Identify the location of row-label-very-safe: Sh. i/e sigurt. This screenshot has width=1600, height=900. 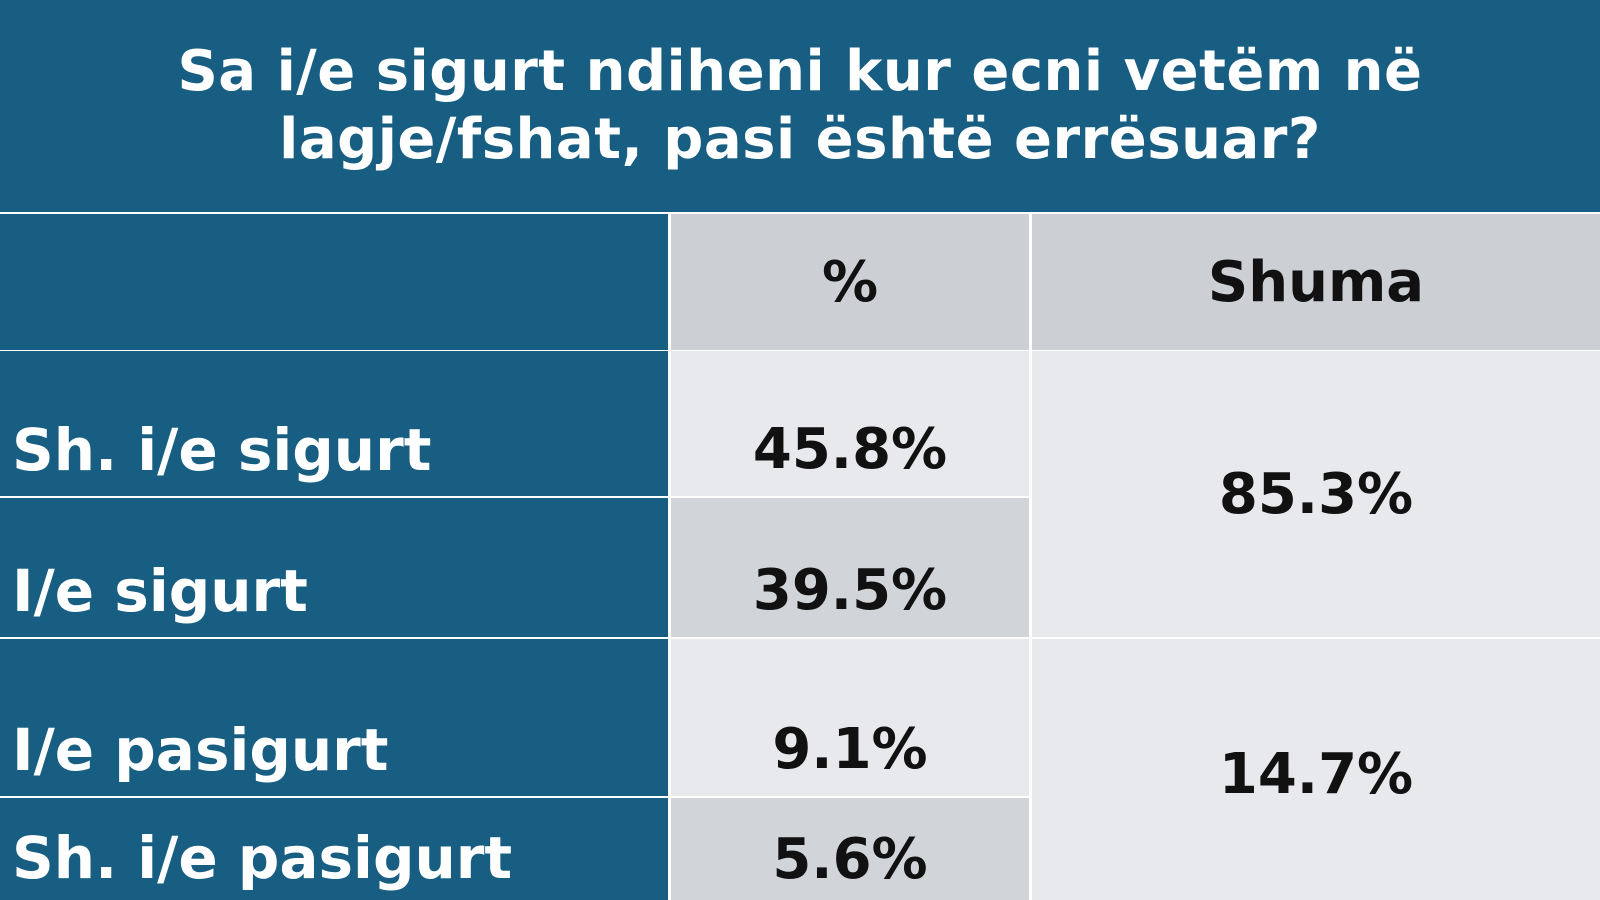
(334, 423).